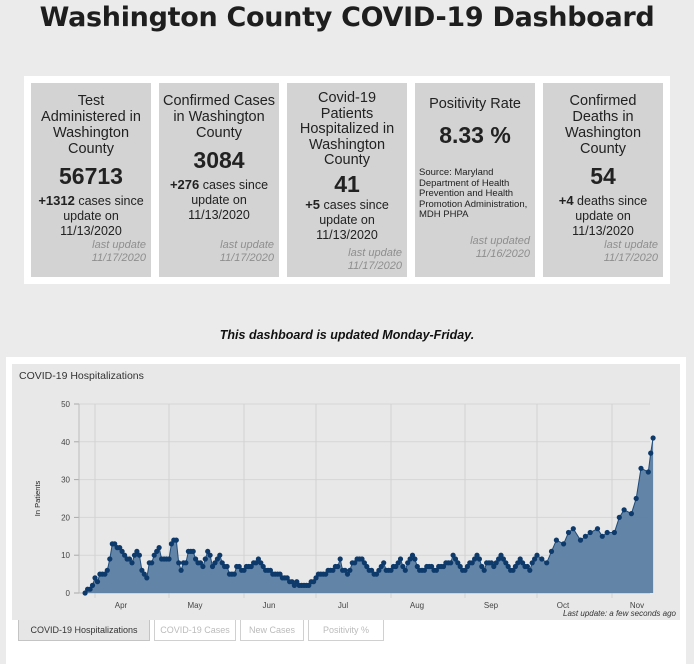 Image resolution: width=694 pixels, height=664 pixels. Describe the element at coordinates (269, 605) in the screenshot. I see `x-tick-label: Jun` at that location.